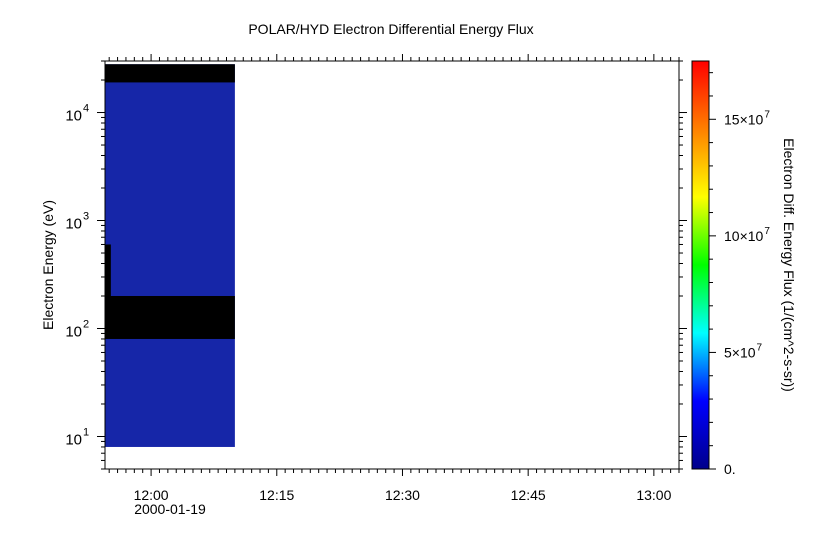 This screenshot has height=544, width=828. I want to click on colorbar-tick-label: 10×10, so click(744, 236).